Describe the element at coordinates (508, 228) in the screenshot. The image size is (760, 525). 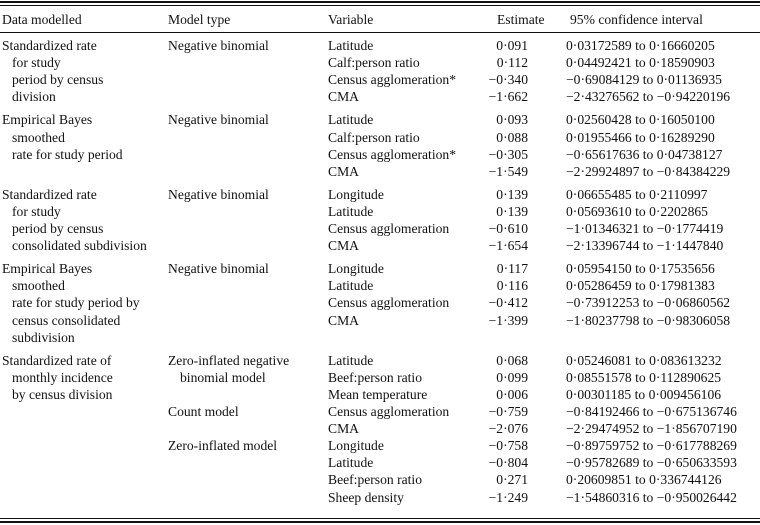
I see `estimate-cell: −0·610` at that location.